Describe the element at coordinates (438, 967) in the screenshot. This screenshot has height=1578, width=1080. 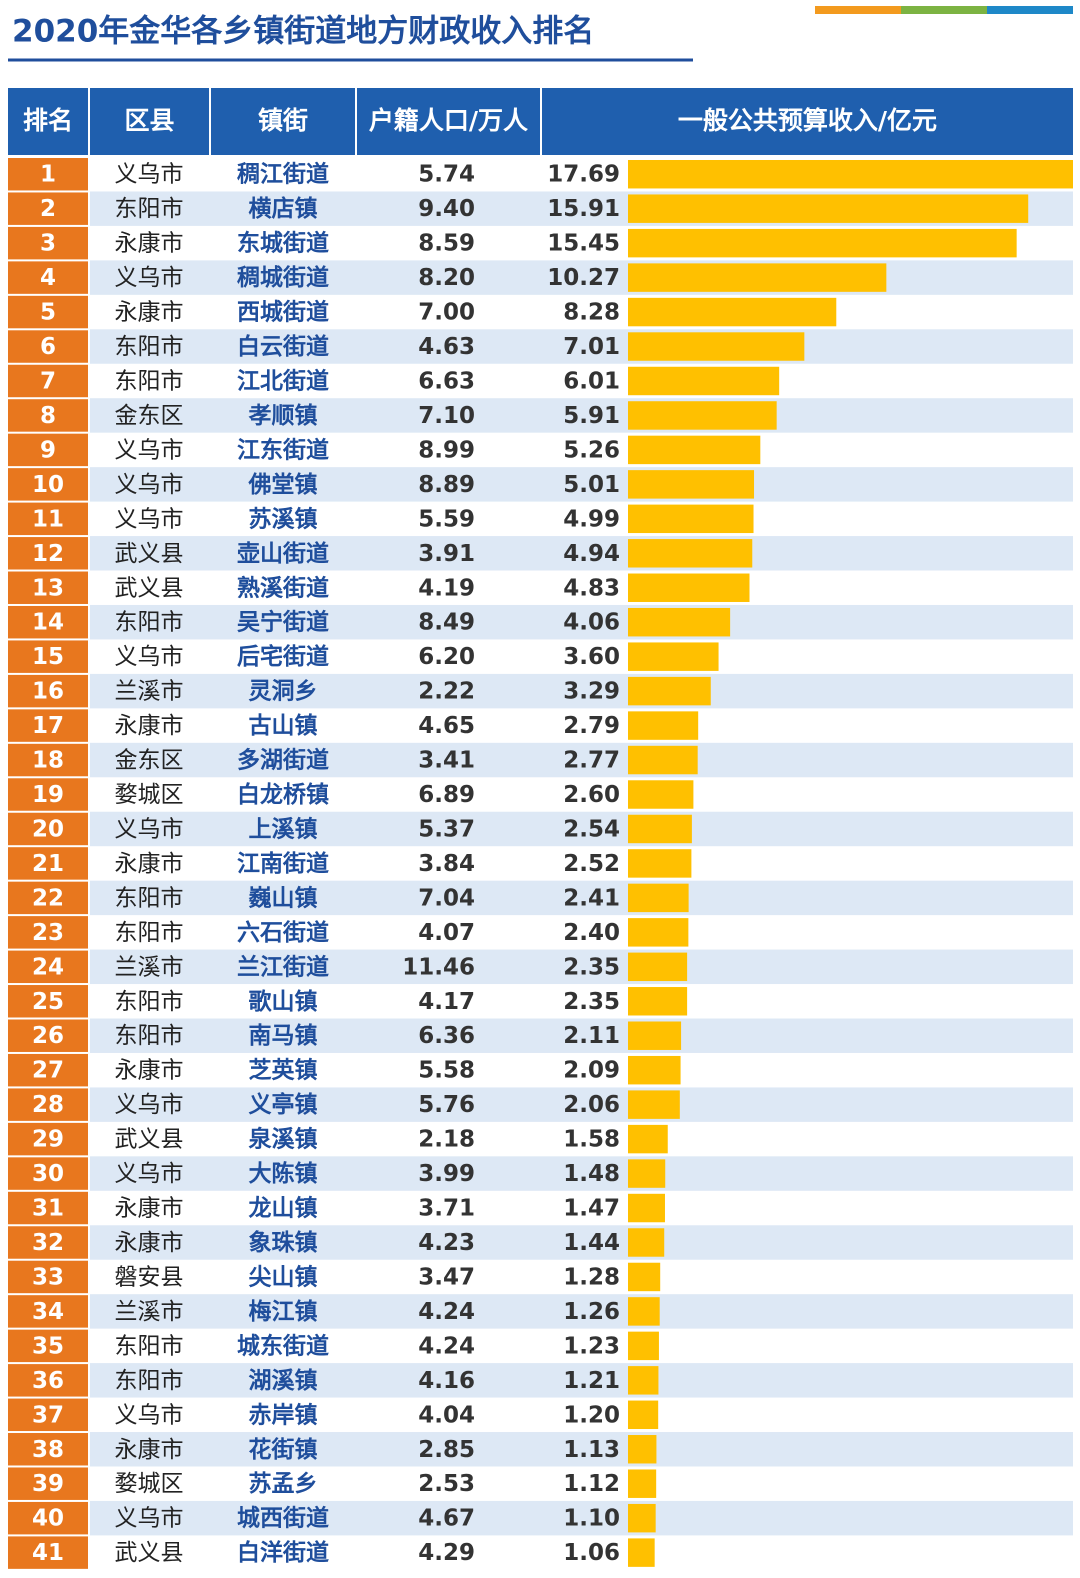
I see `population: 11.46` at that location.